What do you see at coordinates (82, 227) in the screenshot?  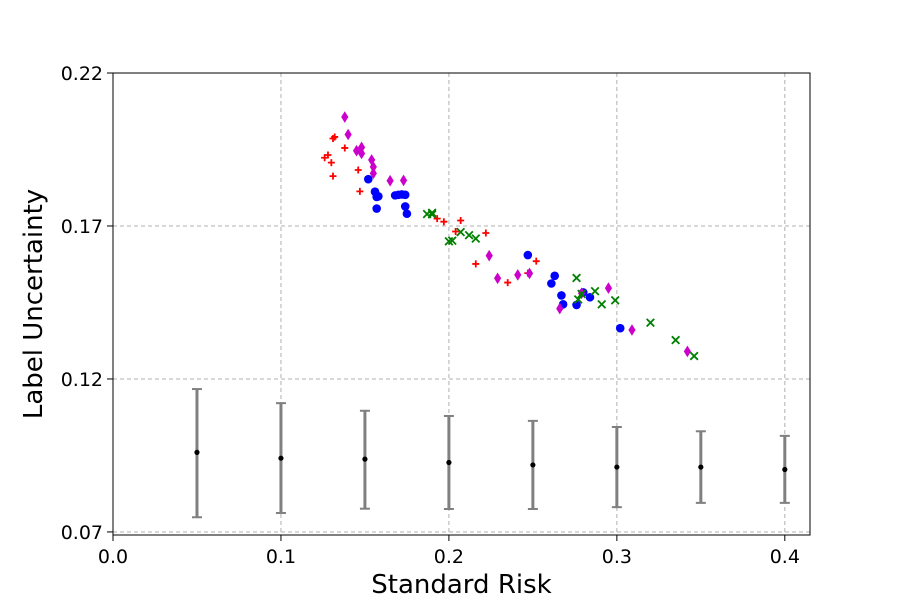 I see `y-tick-label: 0.17` at bounding box center [82, 227].